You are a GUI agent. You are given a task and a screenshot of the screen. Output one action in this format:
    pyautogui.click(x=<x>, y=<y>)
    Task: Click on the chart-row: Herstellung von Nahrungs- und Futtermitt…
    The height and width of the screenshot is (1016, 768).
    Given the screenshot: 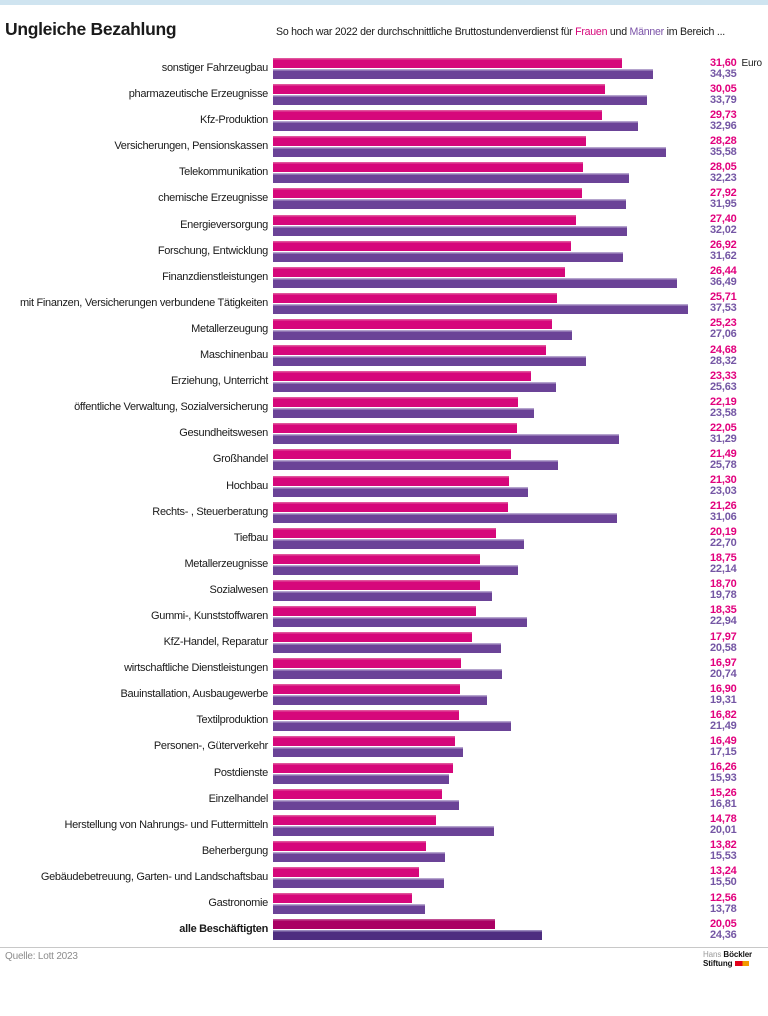 What is the action you would take?
    pyautogui.click(x=384, y=827)
    